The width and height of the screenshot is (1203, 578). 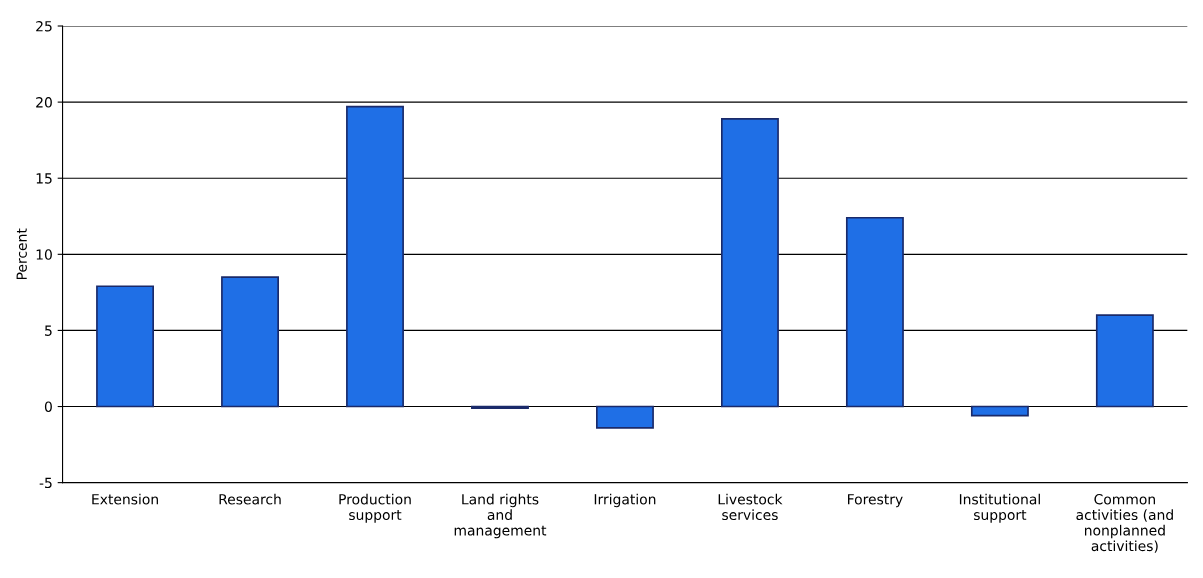 What do you see at coordinates (48, 330) in the screenshot?
I see `y-tick-label: 5` at bounding box center [48, 330].